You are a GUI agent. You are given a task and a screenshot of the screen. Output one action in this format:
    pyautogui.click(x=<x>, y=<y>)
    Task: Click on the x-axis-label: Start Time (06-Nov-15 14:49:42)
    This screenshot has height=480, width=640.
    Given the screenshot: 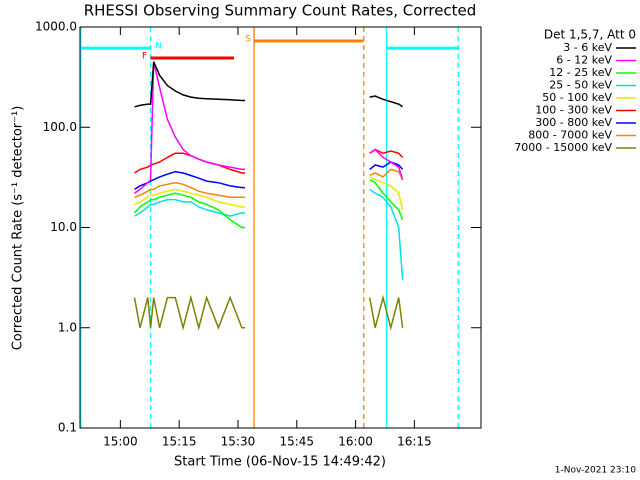 What is the action you would take?
    pyautogui.click(x=280, y=462)
    